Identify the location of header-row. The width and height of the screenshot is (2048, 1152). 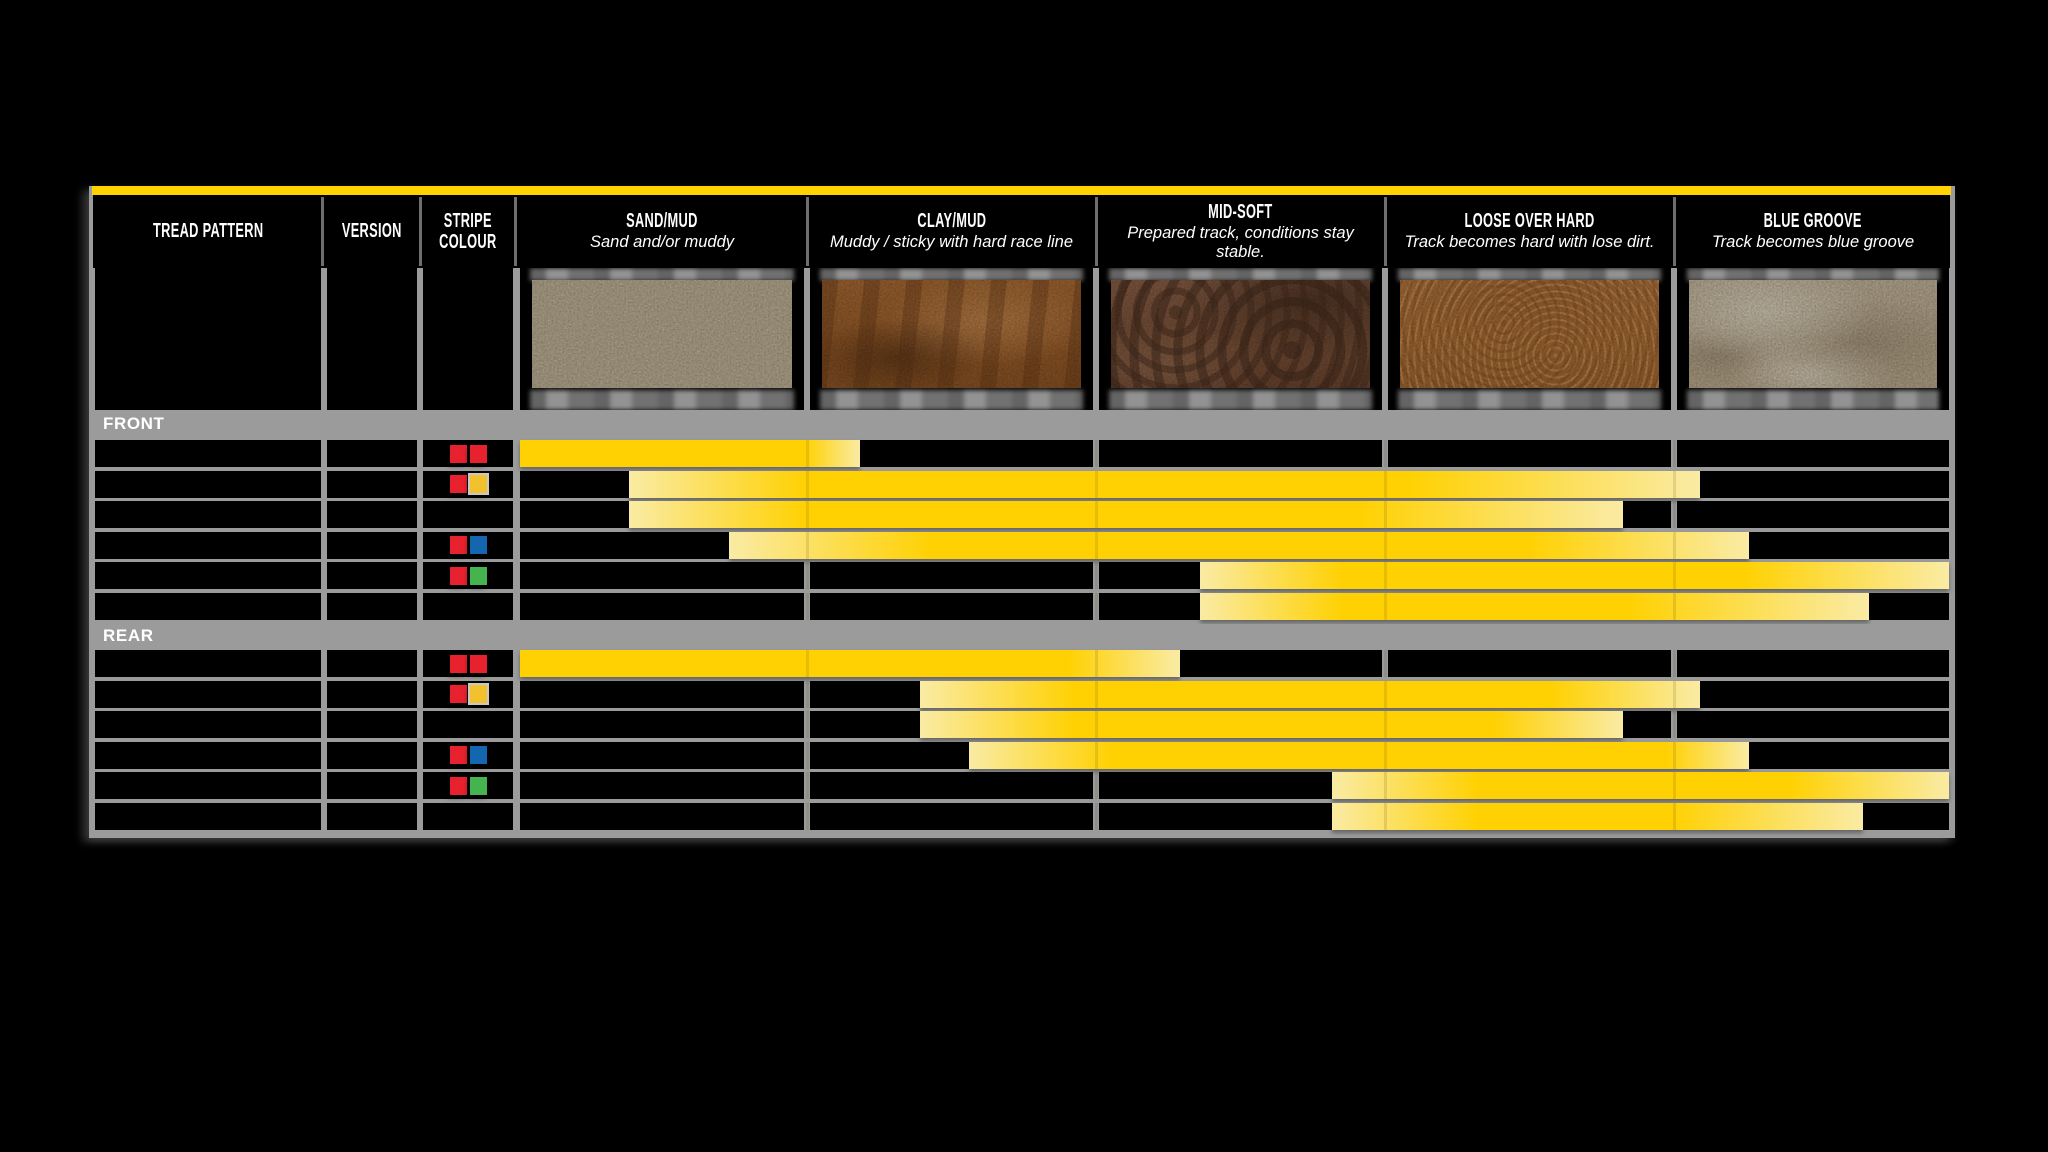
(1021, 231).